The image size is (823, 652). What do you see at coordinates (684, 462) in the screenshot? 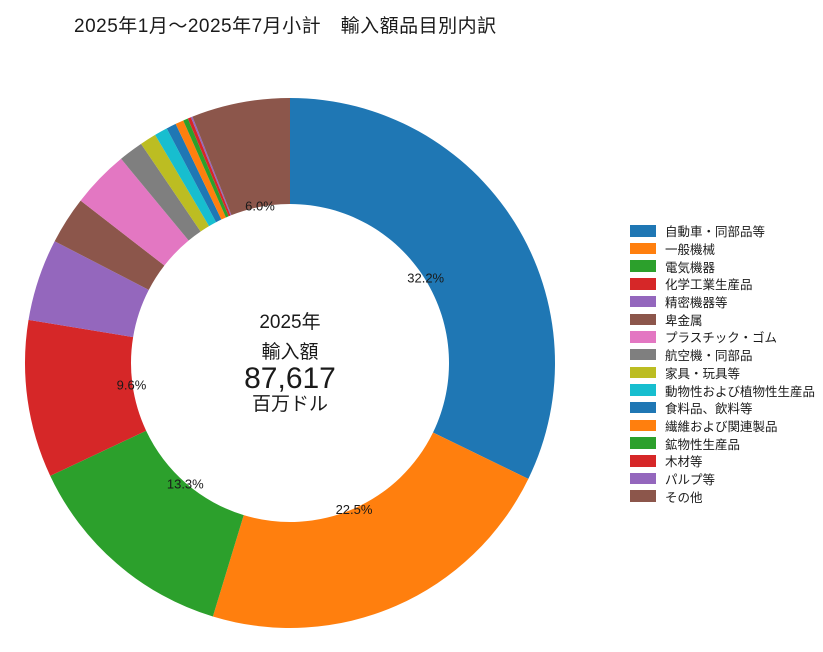
I see `legend-label: 木材等` at bounding box center [684, 462].